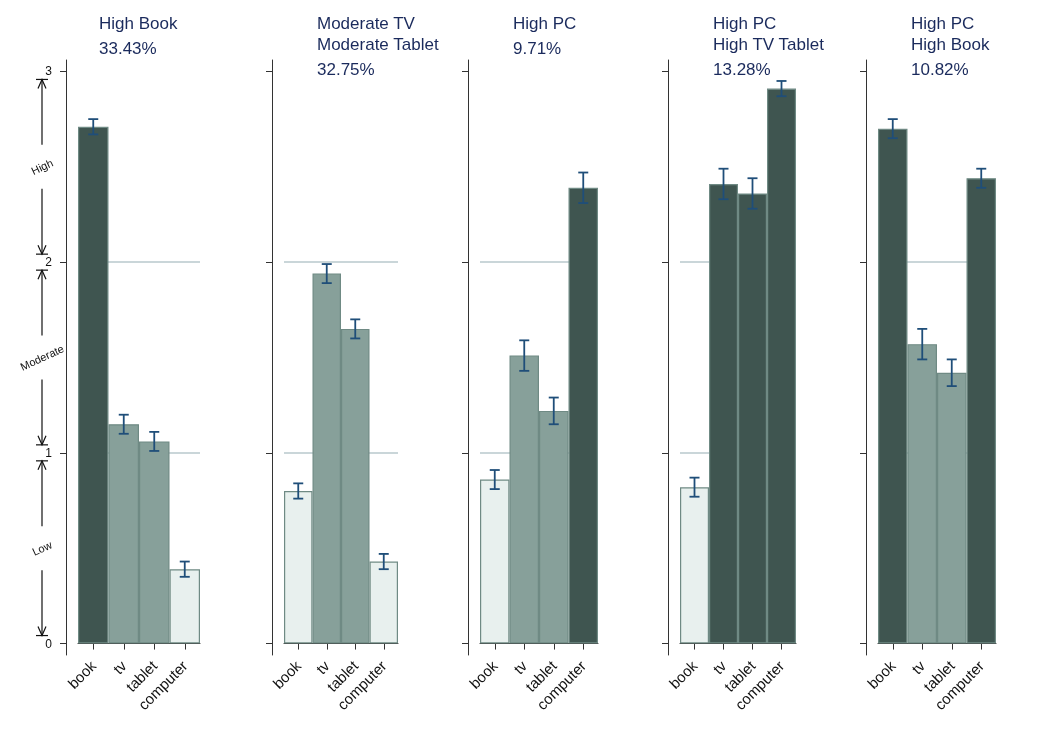 Image resolution: width=1053 pixels, height=729 pixels. I want to click on y-tick-label: 3, so click(49, 71).